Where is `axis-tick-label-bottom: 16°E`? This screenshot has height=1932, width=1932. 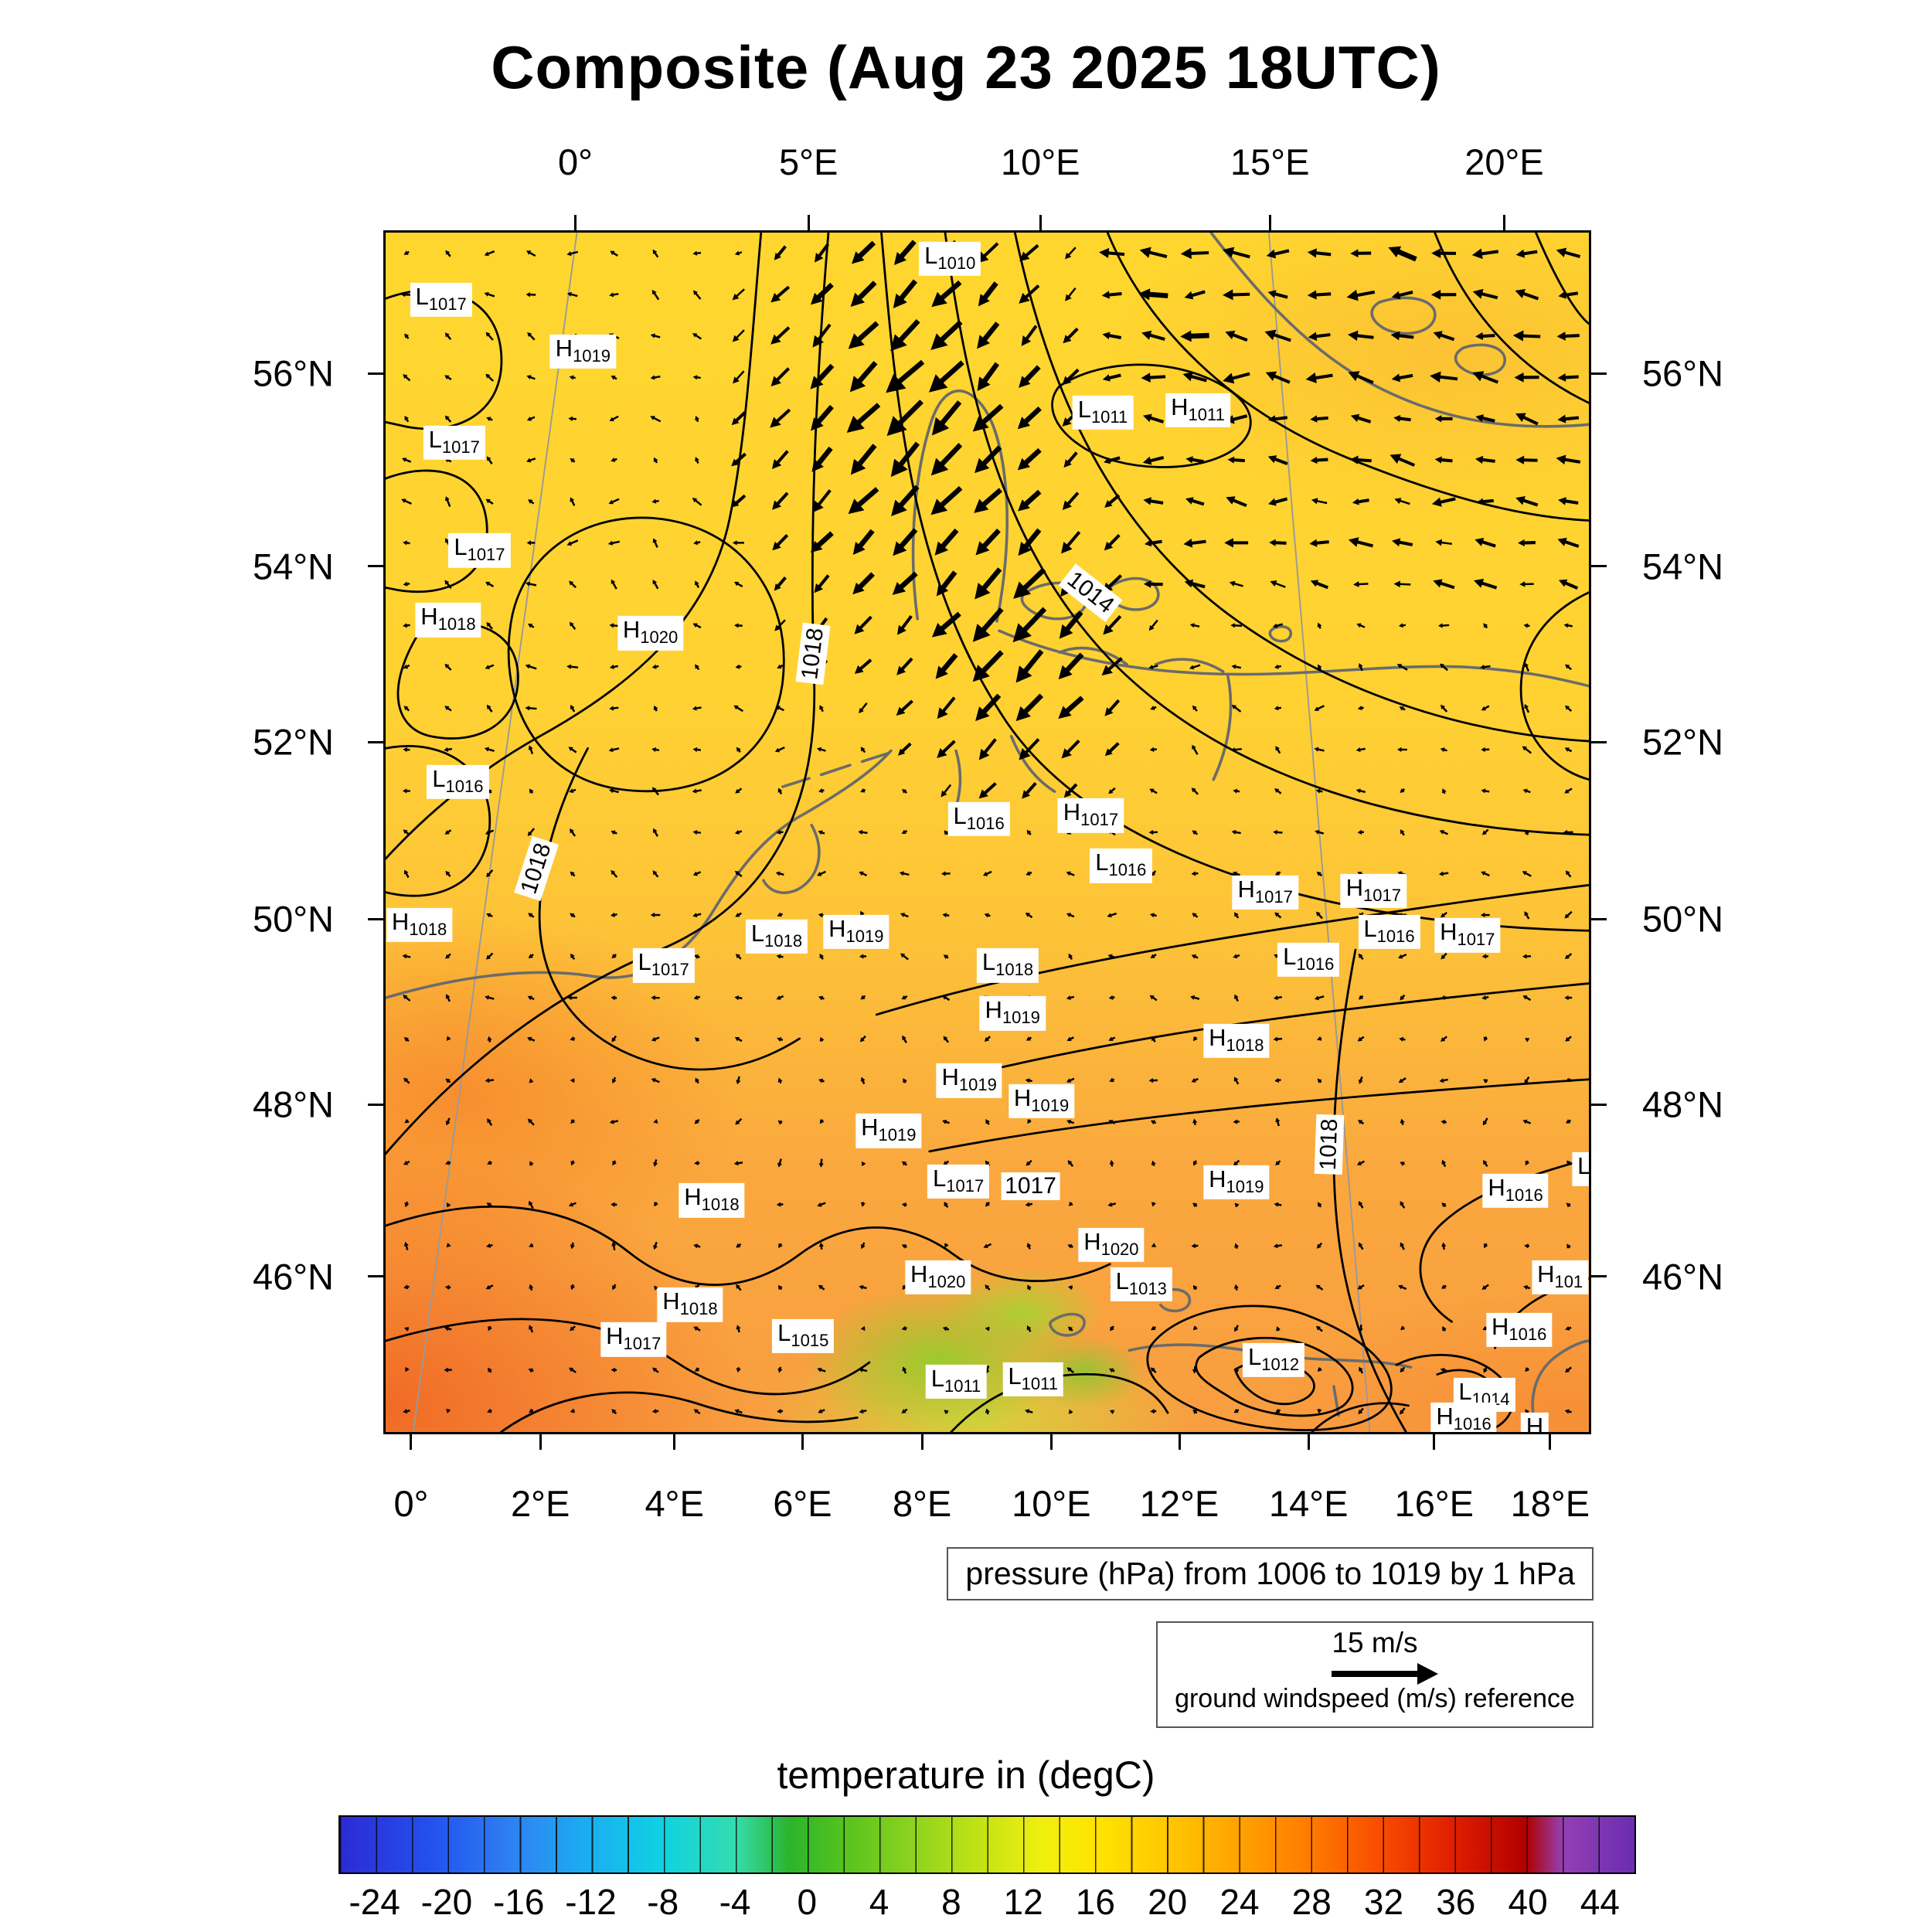 axis-tick-label-bottom: 16°E is located at coordinates (1434, 1504).